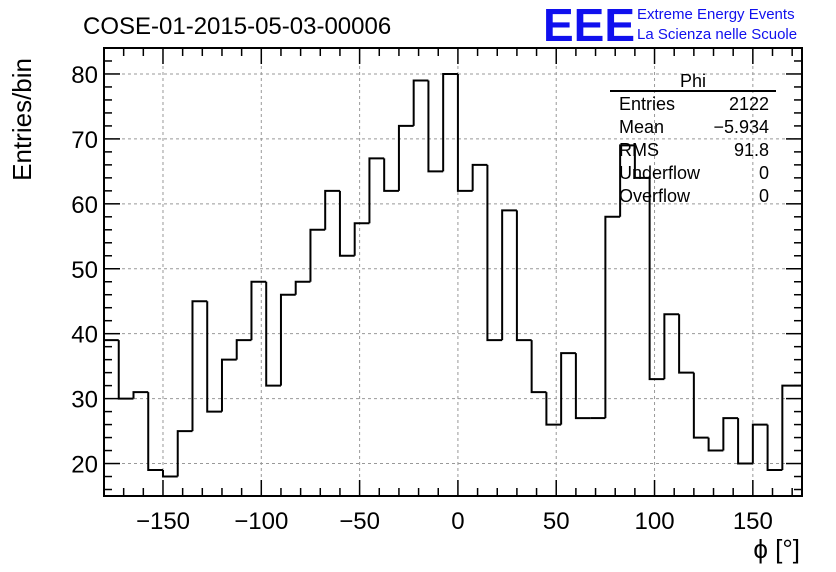  What do you see at coordinates (84, 335) in the screenshot?
I see `y-tick-label: 40` at bounding box center [84, 335].